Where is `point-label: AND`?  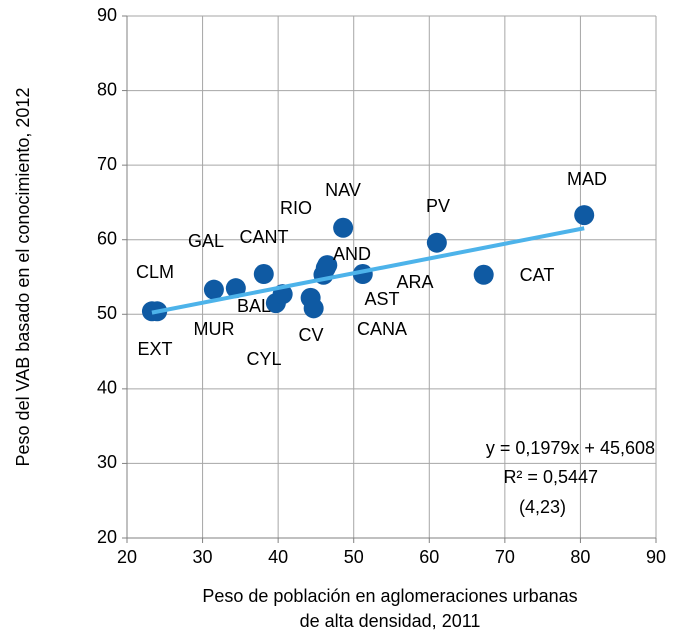 point-label: AND is located at coordinates (352, 254).